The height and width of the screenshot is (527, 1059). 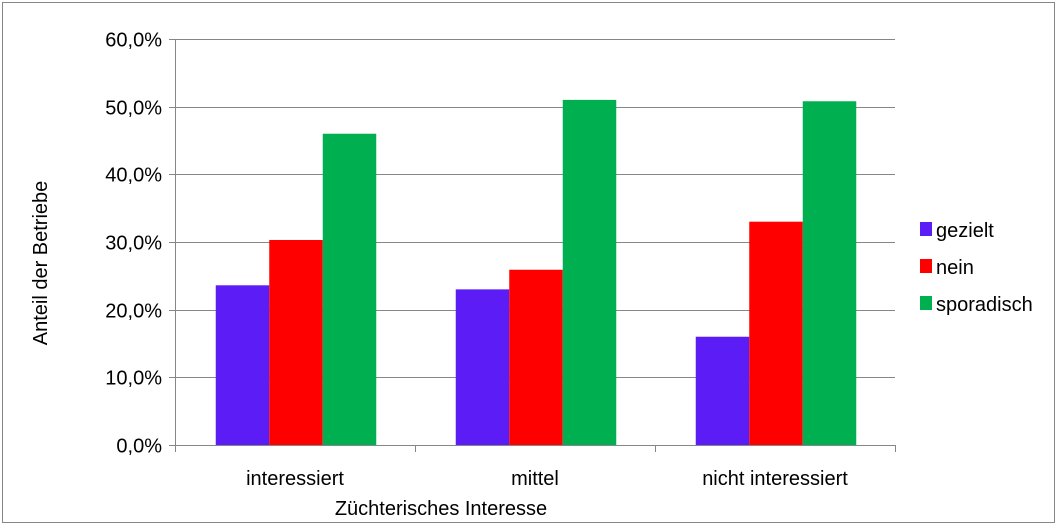 What do you see at coordinates (441, 509) in the screenshot?
I see `x-axis-title: Züchterisches Interesse` at bounding box center [441, 509].